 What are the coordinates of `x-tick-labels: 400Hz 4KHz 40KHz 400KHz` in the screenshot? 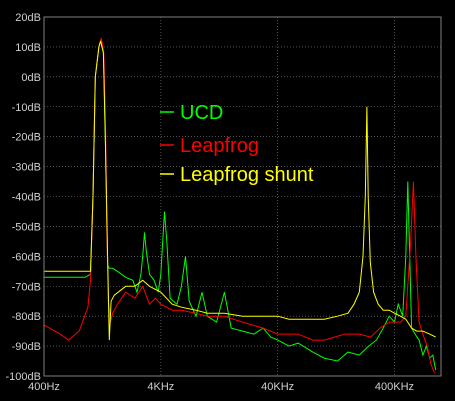 It's located at (221, 387).